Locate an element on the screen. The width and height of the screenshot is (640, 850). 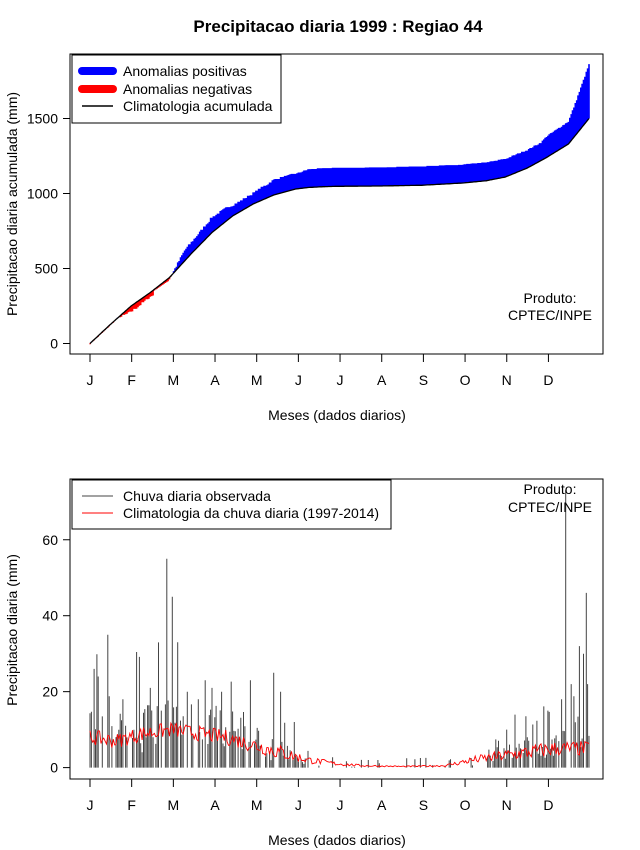
legend-label-positive: Anomalias positivas is located at coordinates (185, 71).